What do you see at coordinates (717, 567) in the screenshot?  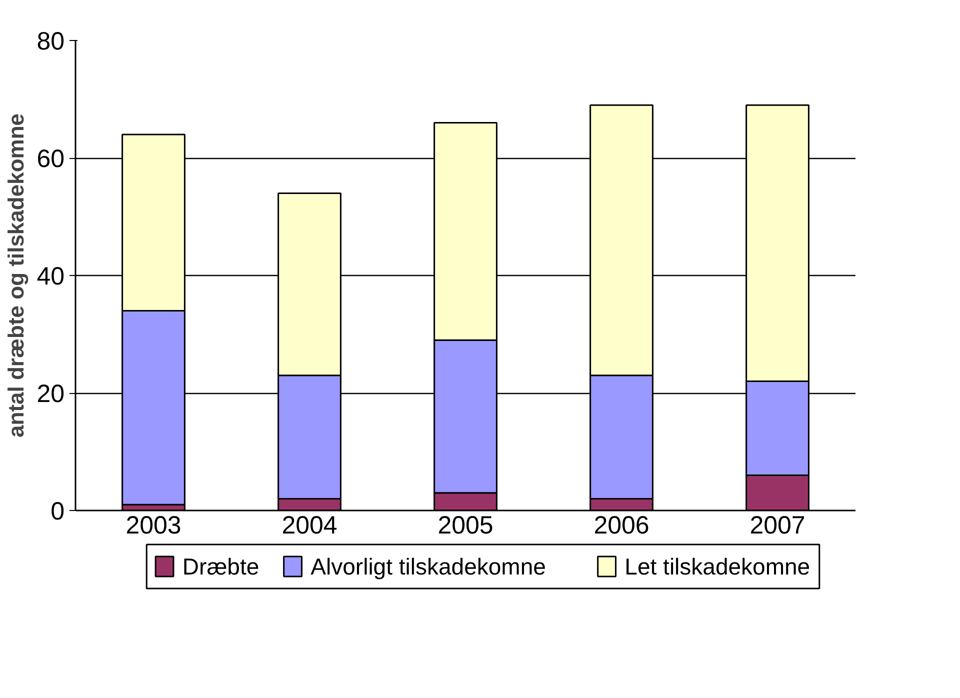 I see `legend-label: Let tilskadekomne` at bounding box center [717, 567].